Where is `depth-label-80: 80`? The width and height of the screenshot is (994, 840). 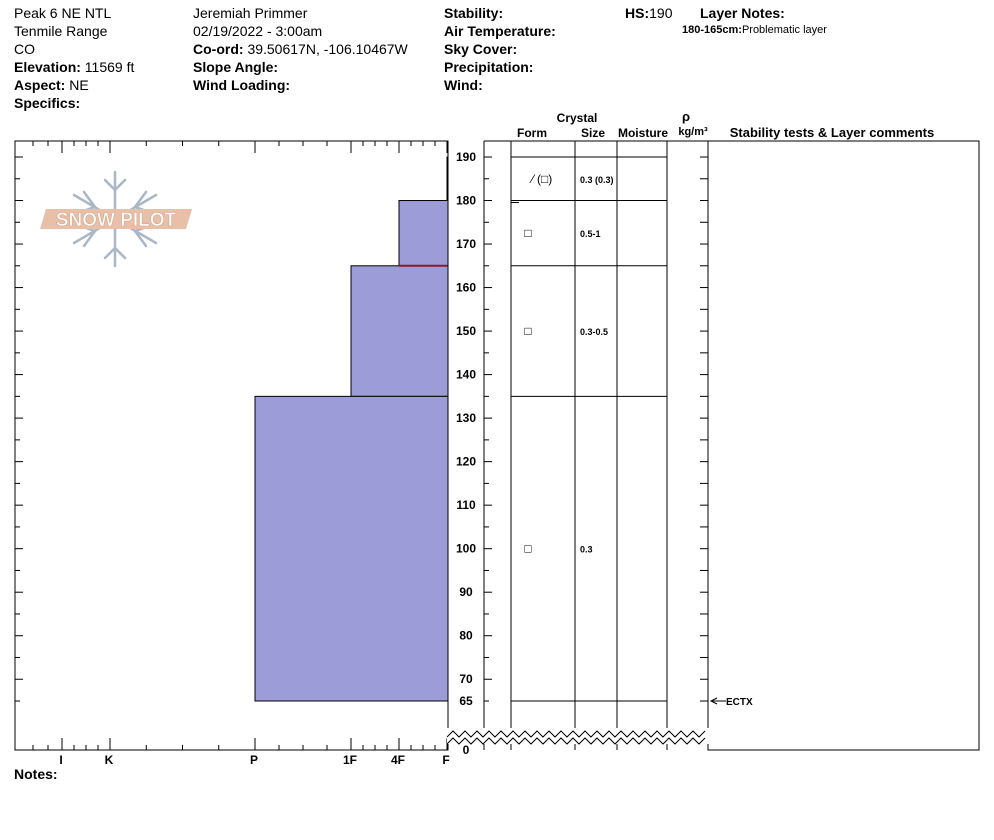 depth-label-80: 80 is located at coordinates (466, 636).